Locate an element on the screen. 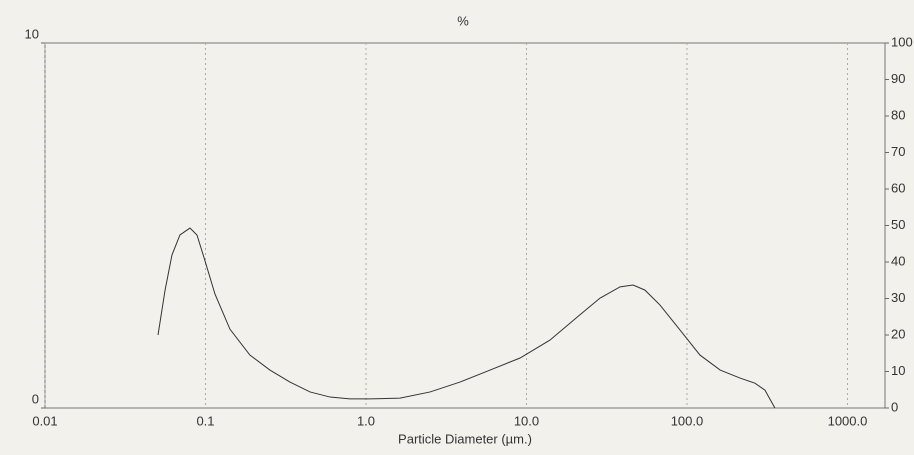  y2-tick-label: 40 is located at coordinates (898, 260).